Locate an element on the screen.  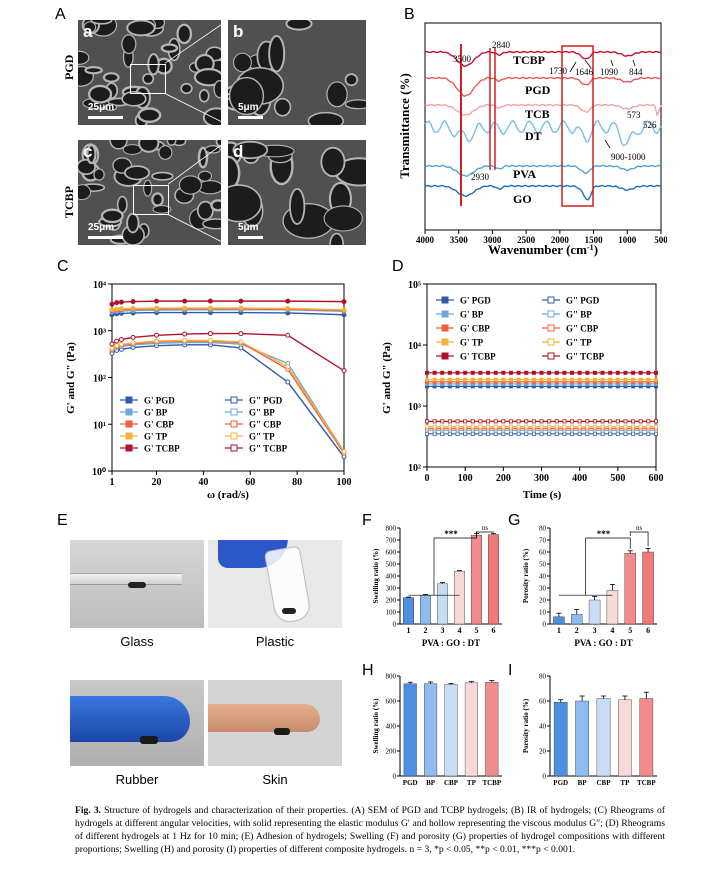
caption-rubber: Rubber is located at coordinates (137, 779).